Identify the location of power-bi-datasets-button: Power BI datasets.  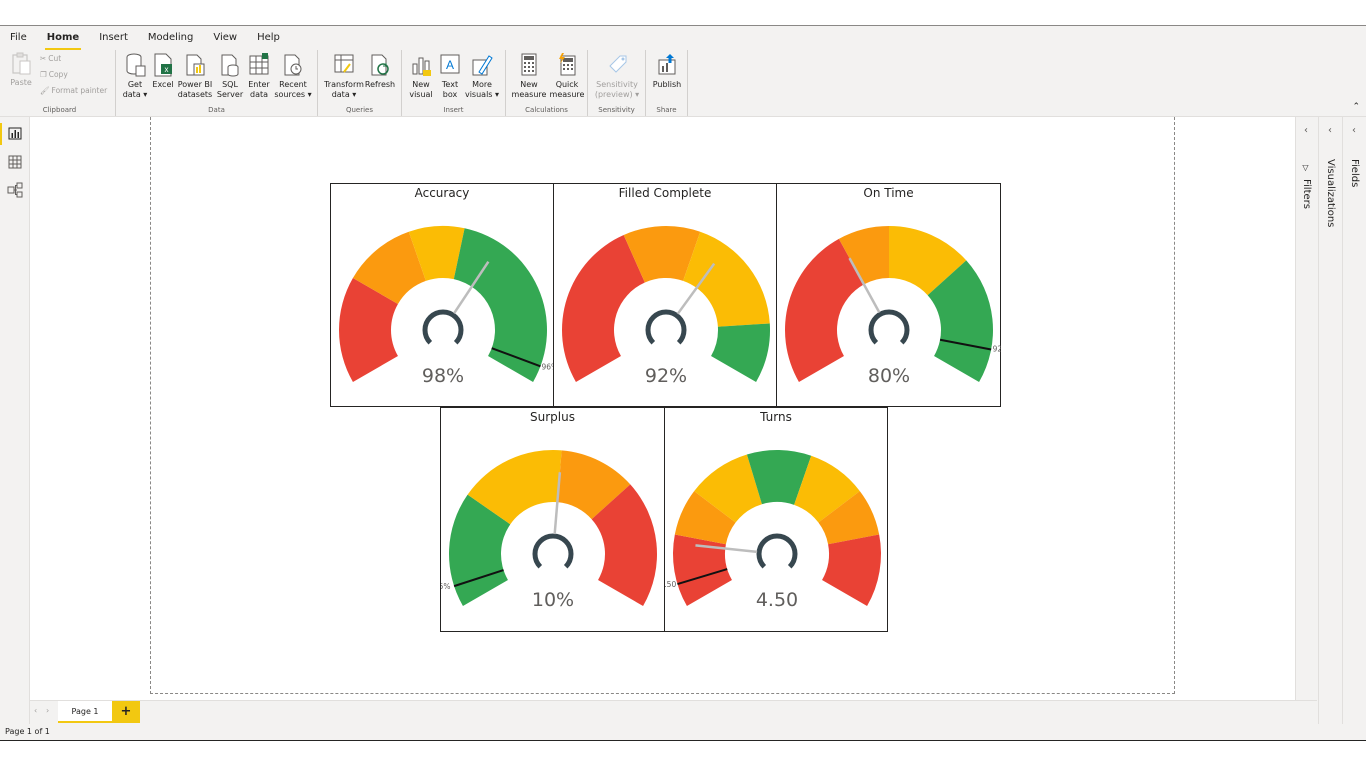
(195, 76).